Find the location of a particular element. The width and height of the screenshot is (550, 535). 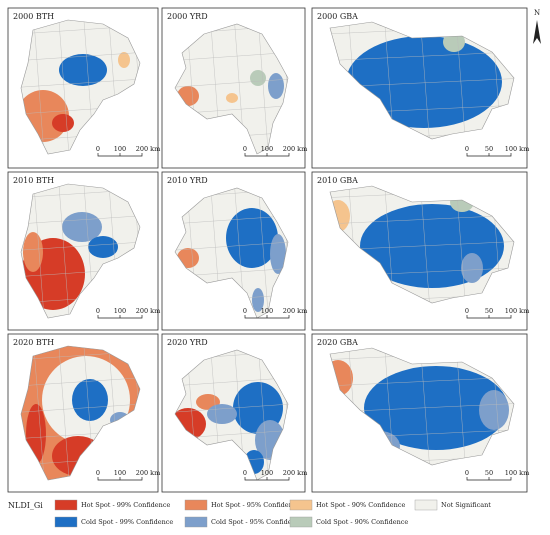

map-panel: 2020 GBA 0 50 100 km is located at coordinates (420, 413).